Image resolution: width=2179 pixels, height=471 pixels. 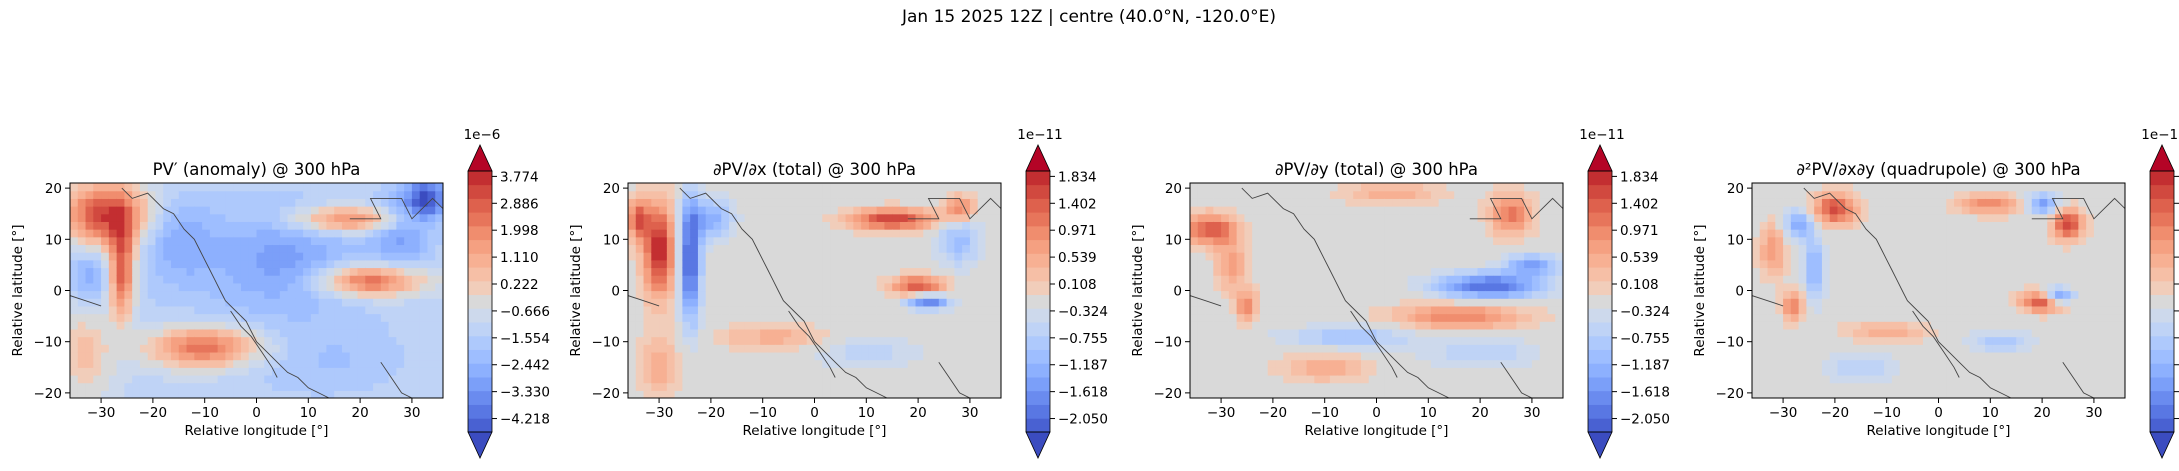 I want to click on colorbar-extend-max, so click(x=480, y=158).